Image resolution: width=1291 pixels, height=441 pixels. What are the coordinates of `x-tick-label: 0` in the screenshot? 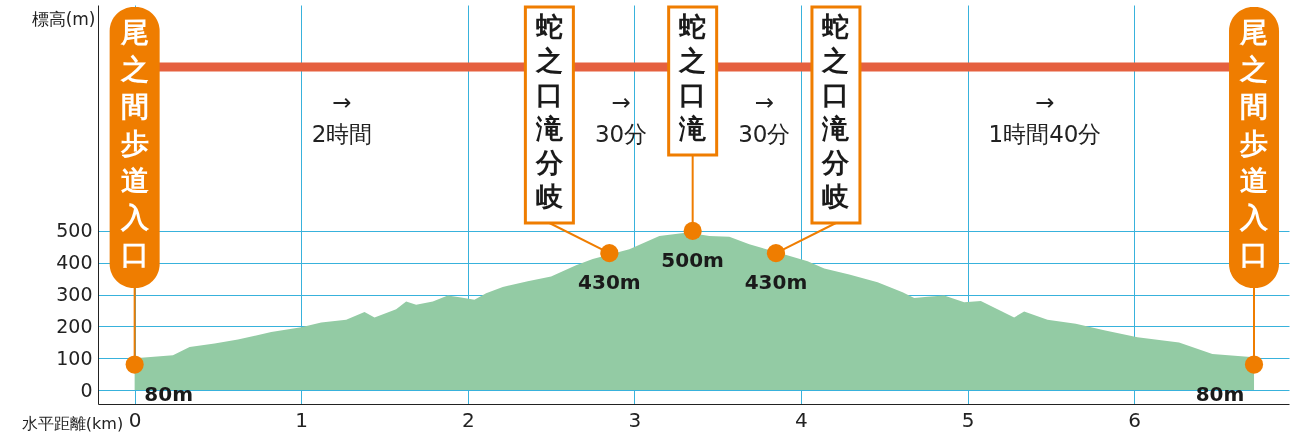 It's located at (135, 419).